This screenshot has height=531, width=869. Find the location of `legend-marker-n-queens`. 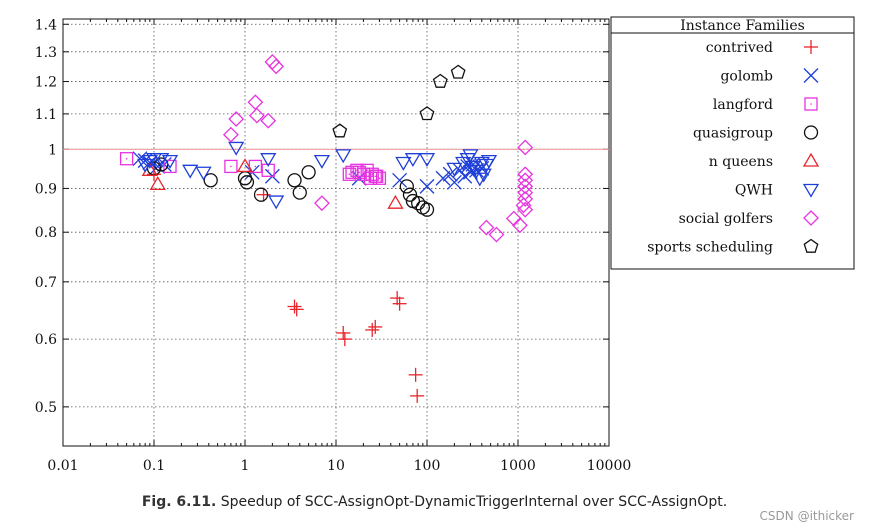

legend-marker-n-queens is located at coordinates (811, 159).